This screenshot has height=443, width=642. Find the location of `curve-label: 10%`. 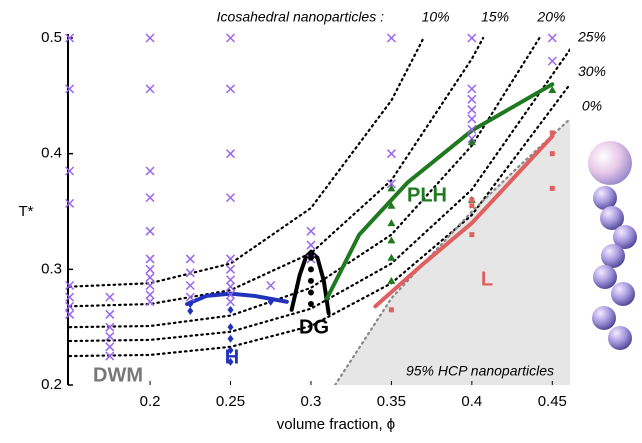

curve-label: 10% is located at coordinates (436, 17).